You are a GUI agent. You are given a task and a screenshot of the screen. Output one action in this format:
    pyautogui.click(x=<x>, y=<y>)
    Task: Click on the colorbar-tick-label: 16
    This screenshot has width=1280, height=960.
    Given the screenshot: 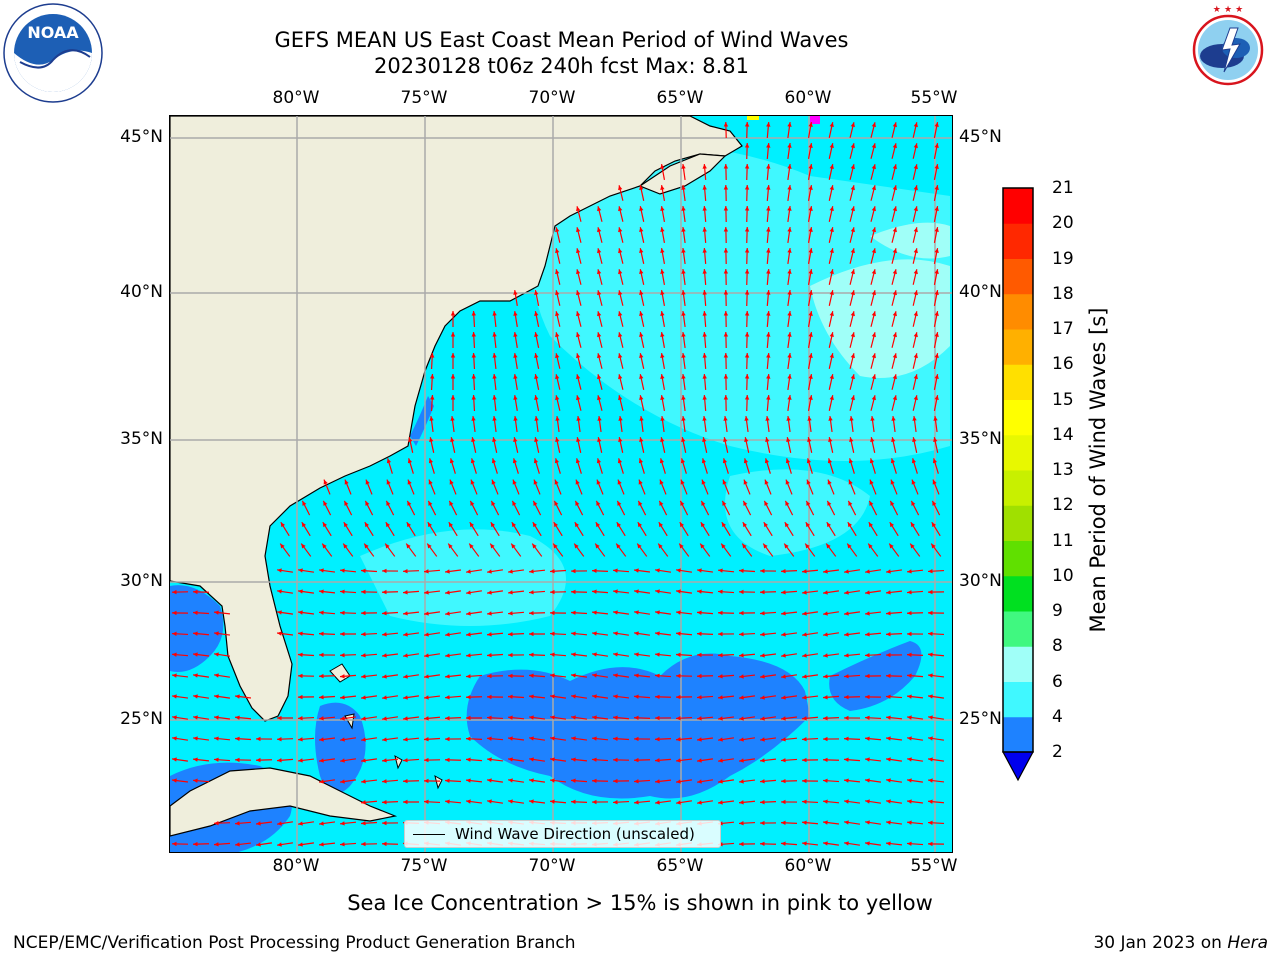 What is the action you would take?
    pyautogui.click(x=1063, y=364)
    